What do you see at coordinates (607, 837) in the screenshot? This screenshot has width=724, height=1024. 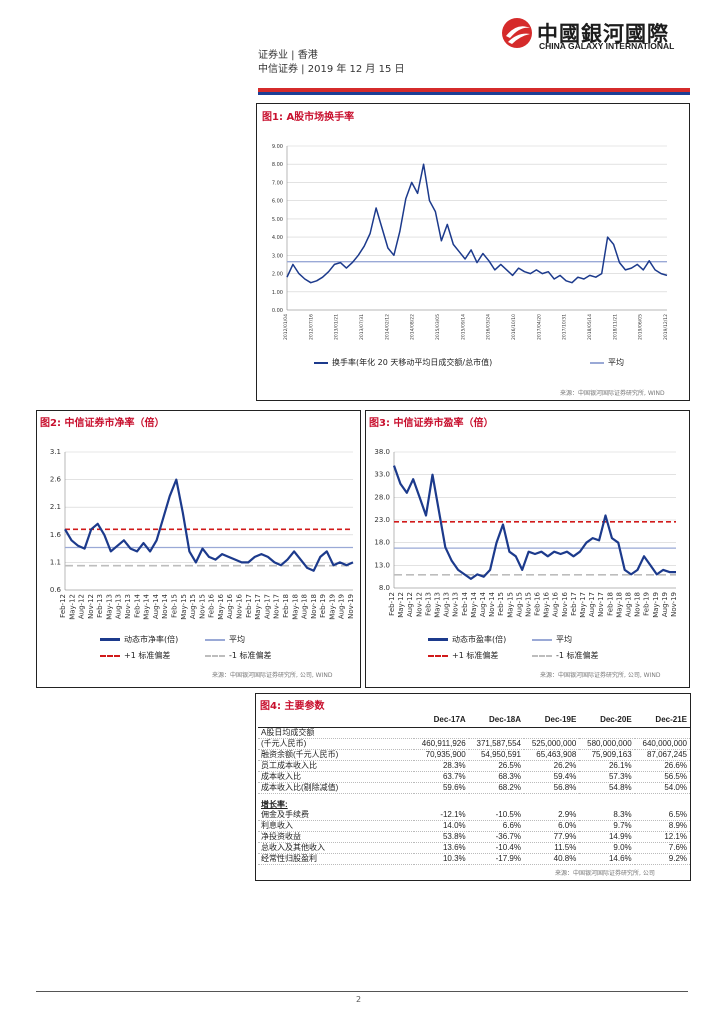 I see `table-cell: 14.9%` at bounding box center [607, 837].